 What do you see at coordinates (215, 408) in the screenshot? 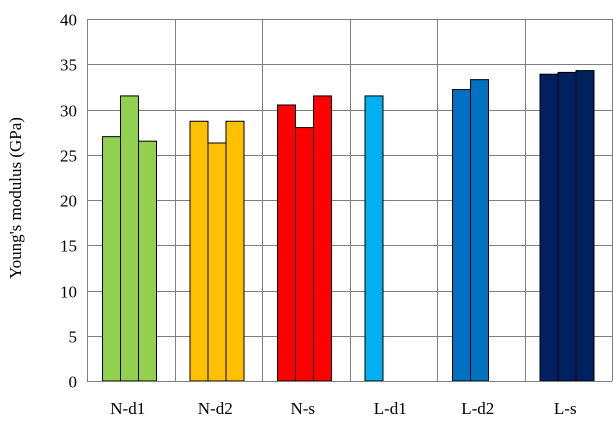
I see `x-tick-label: N-d2` at bounding box center [215, 408].